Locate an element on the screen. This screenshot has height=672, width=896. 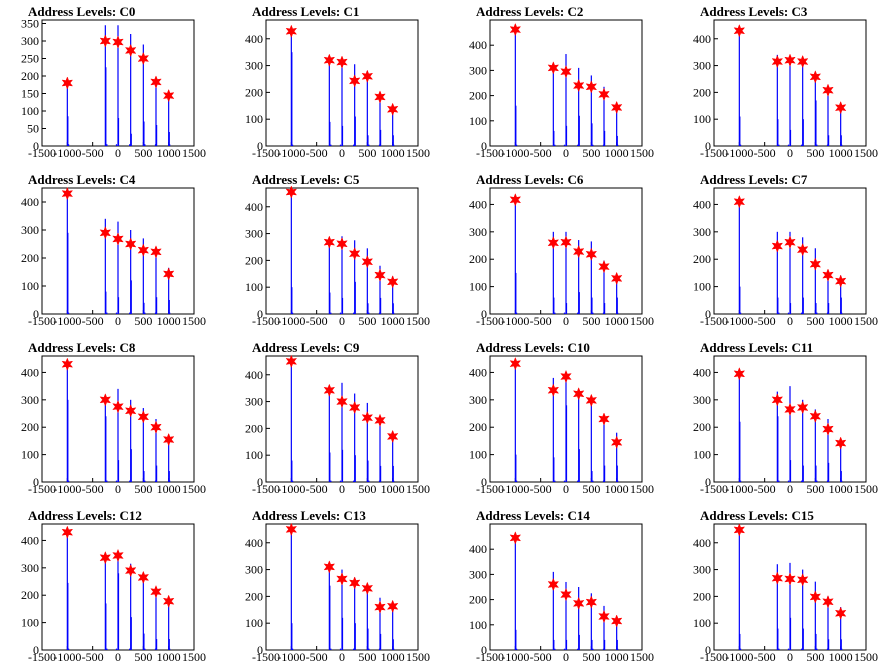
chart-title: Address Levels: C13 is located at coordinates (309, 515).